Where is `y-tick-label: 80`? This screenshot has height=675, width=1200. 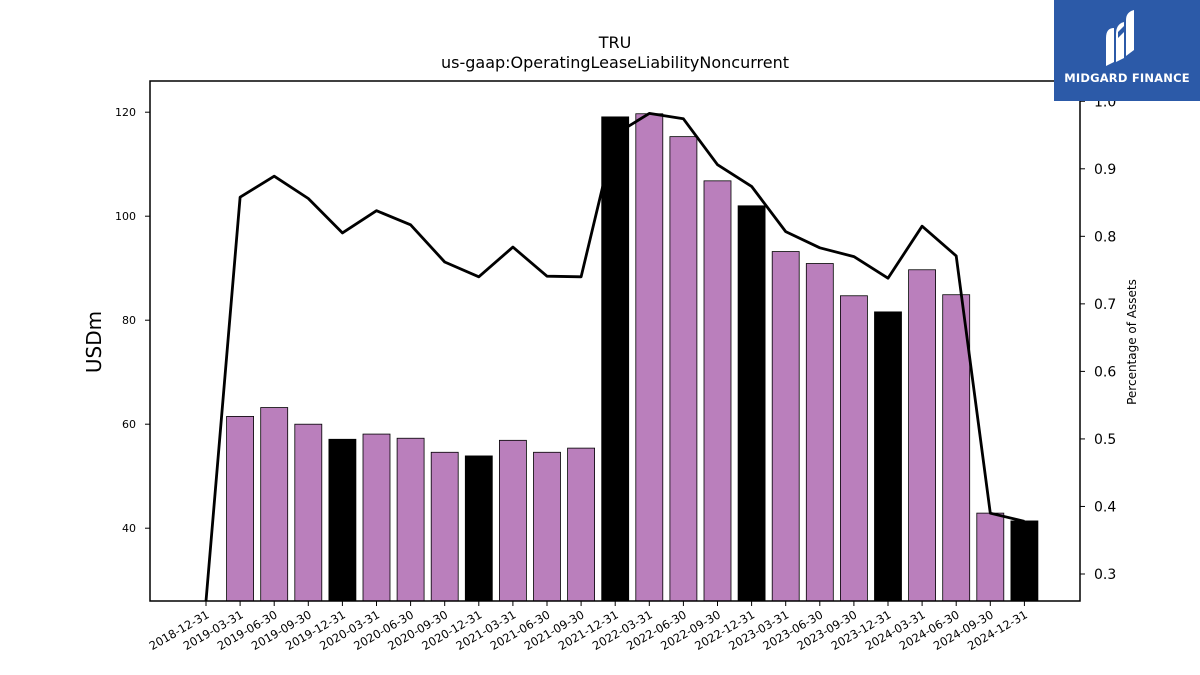
y-tick-label: 80 is located at coordinates (129, 320).